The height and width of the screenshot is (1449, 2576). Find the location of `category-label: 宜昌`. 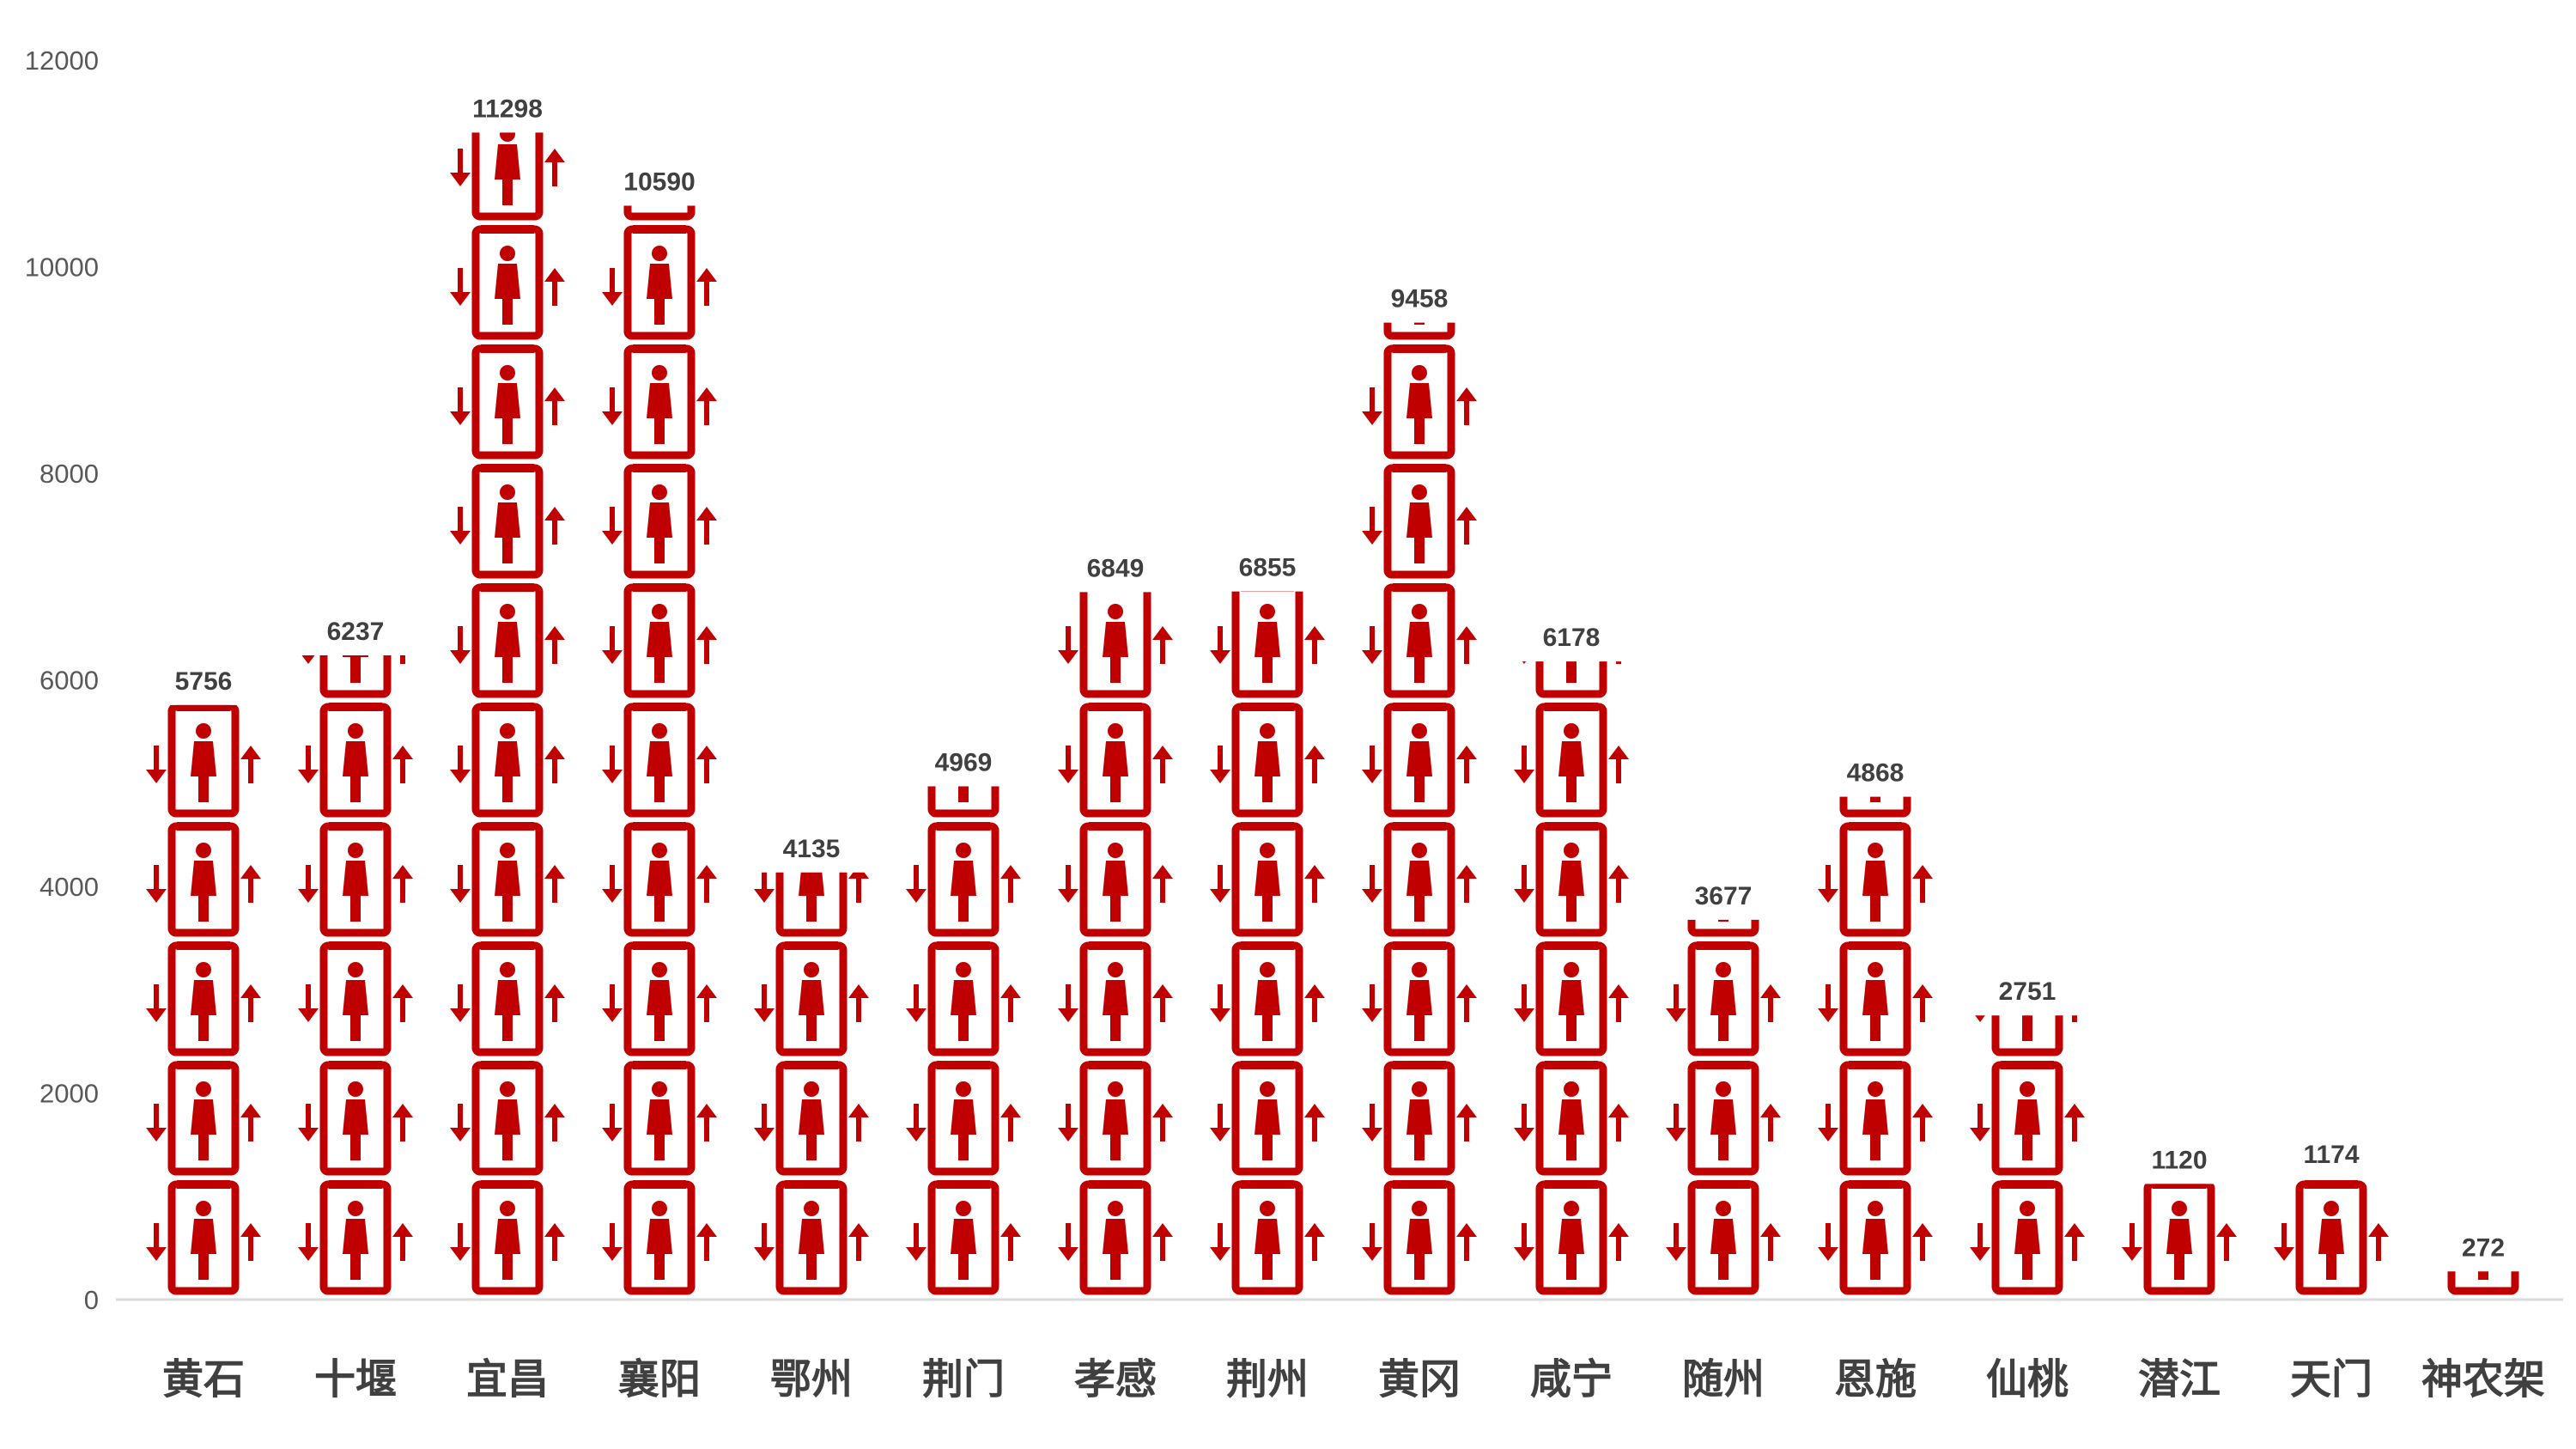

category-label: 宜昌 is located at coordinates (508, 1379).